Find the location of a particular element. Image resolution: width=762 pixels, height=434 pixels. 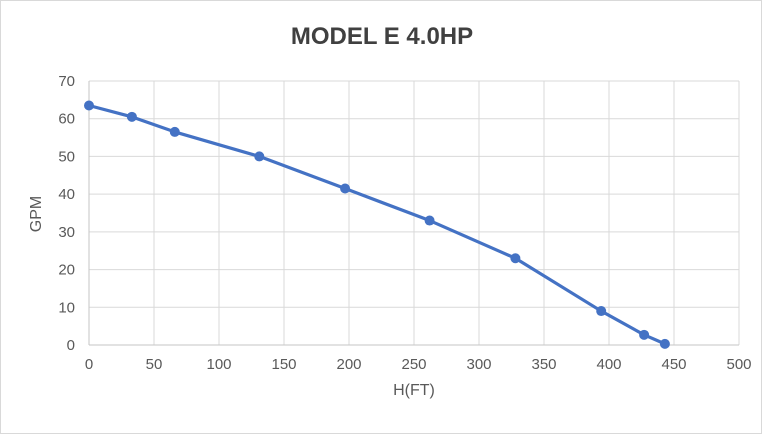

x-tick-label: 450 is located at coordinates (673, 364).